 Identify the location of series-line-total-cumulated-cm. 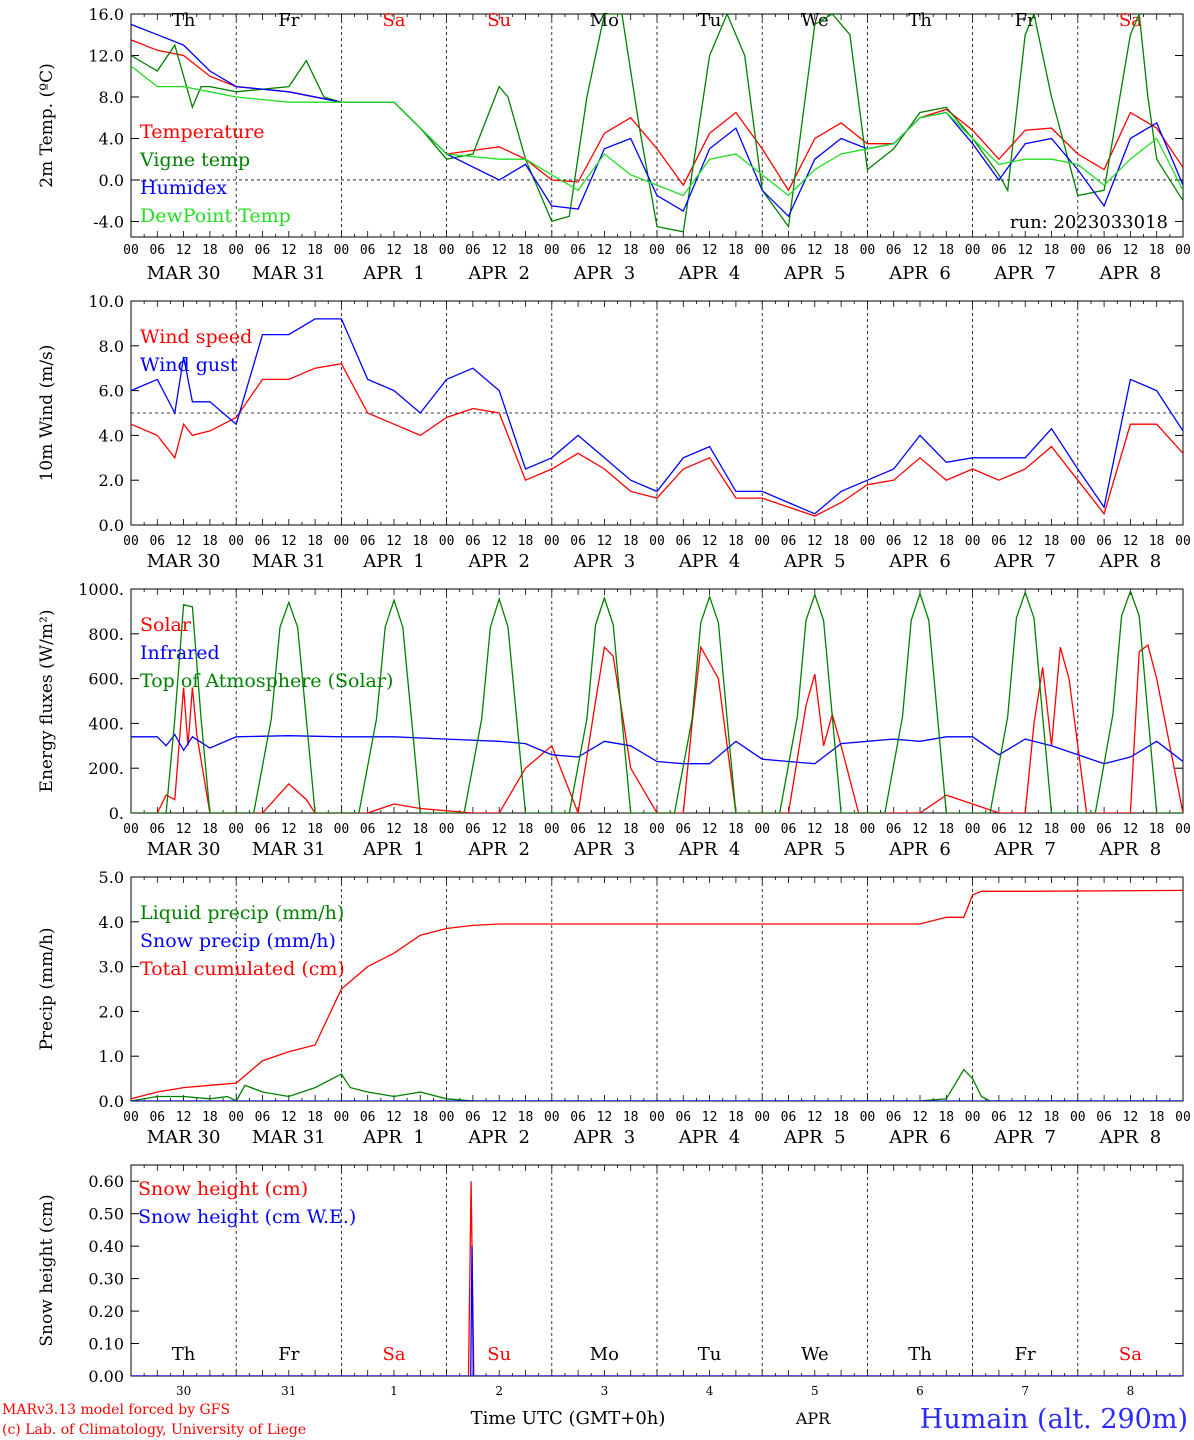
(657, 994).